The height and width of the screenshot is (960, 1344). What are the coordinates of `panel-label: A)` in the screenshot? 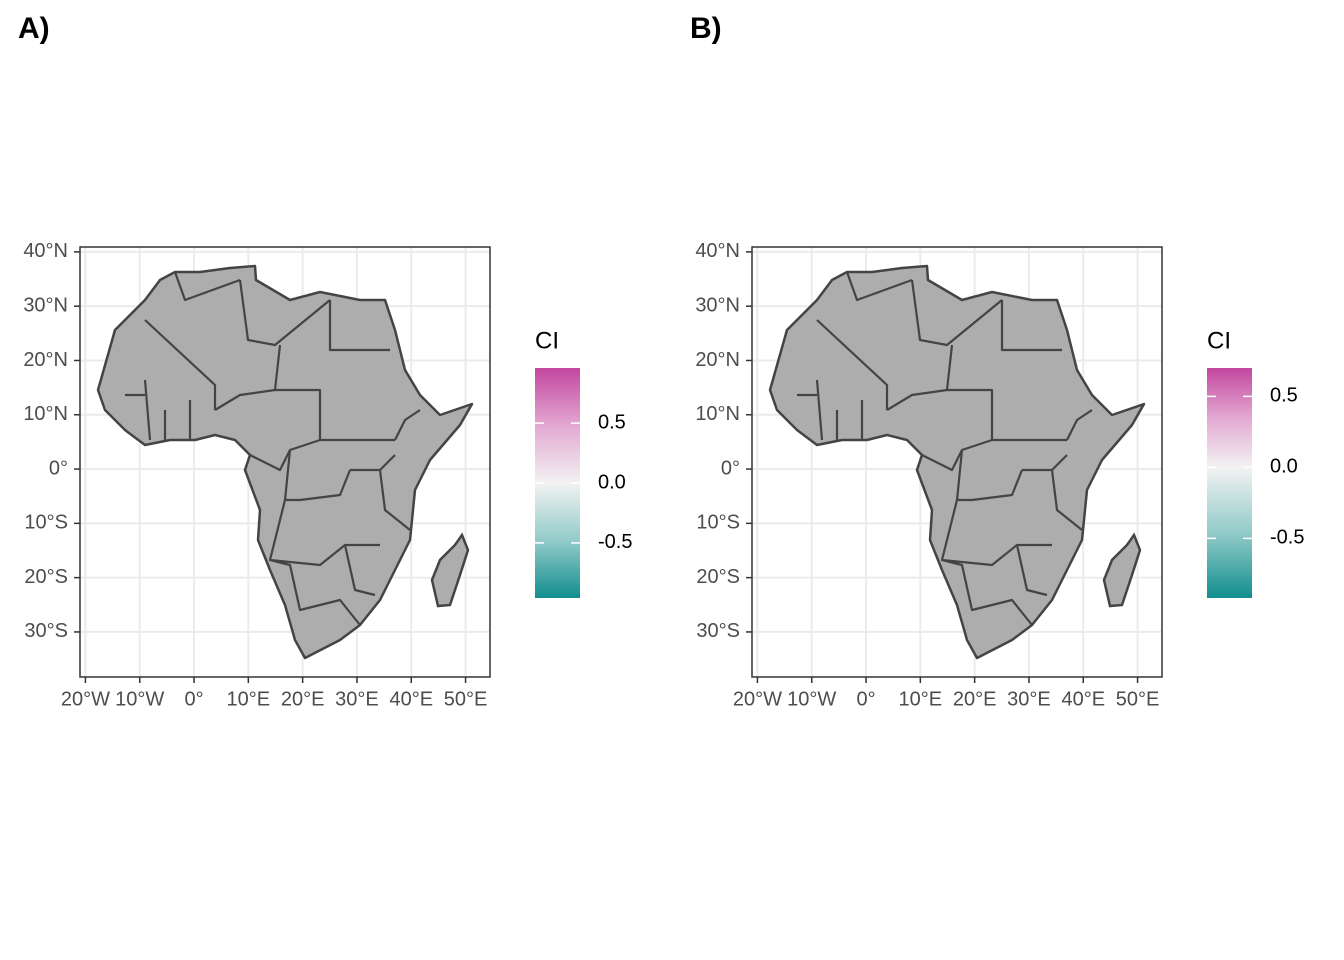 It's located at (34, 28).